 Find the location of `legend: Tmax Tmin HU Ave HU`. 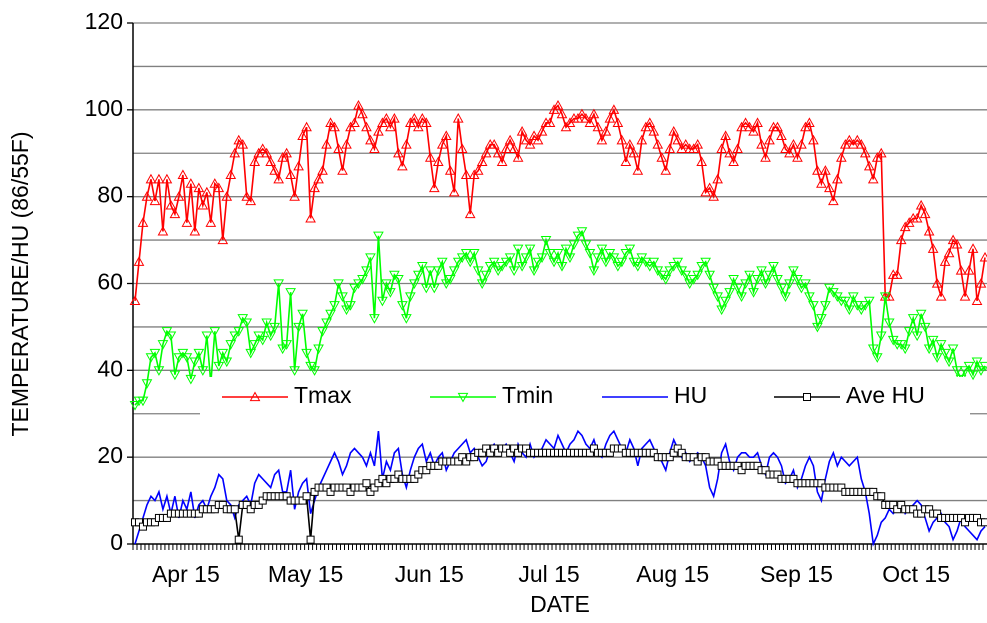

legend: Tmax Tmin HU Ave HU is located at coordinates (585, 397).